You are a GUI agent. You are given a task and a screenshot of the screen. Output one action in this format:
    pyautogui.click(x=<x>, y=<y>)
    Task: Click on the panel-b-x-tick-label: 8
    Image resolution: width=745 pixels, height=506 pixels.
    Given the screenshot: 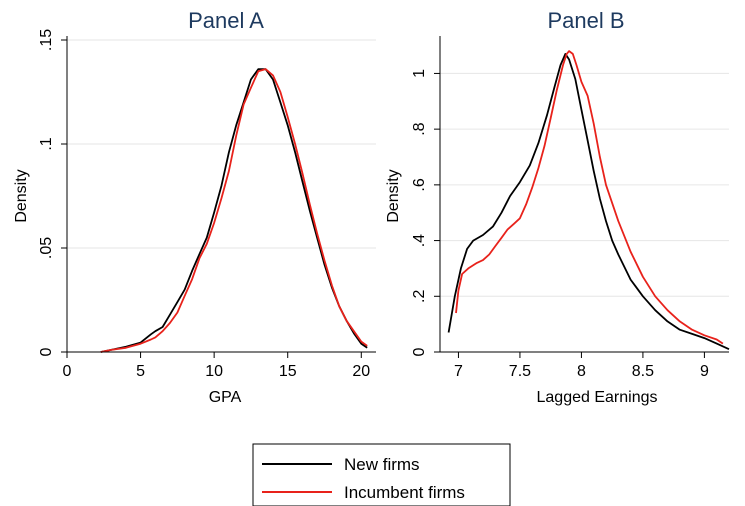 What is the action you would take?
    pyautogui.click(x=581, y=371)
    